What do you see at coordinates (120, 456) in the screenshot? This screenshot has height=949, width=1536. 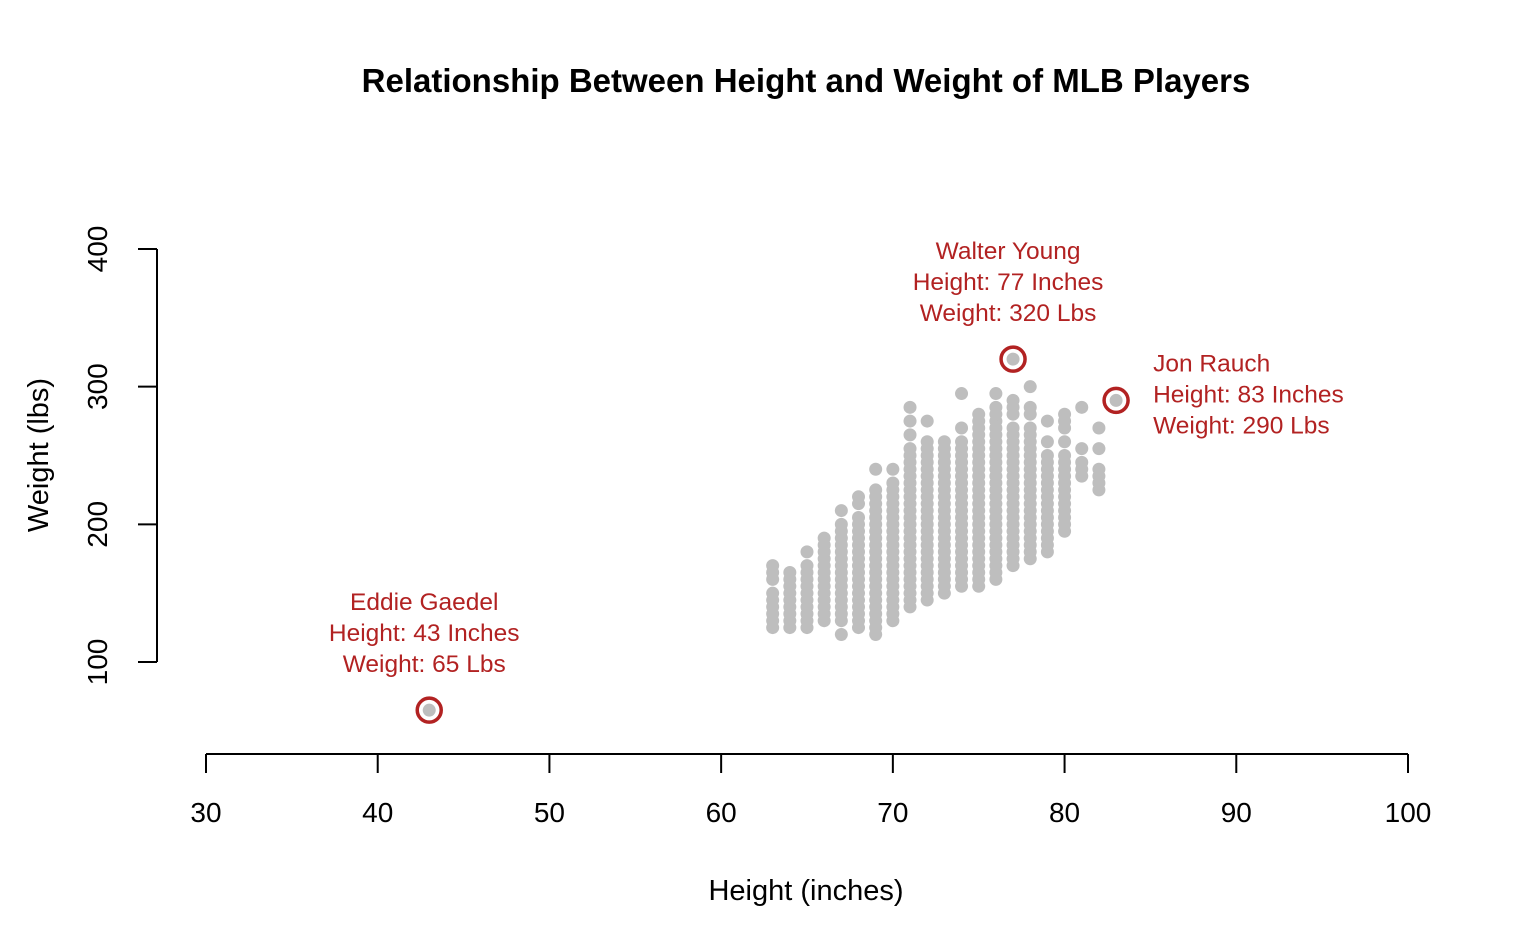 I see `y-axis: 100 200 300 400` at bounding box center [120, 456].